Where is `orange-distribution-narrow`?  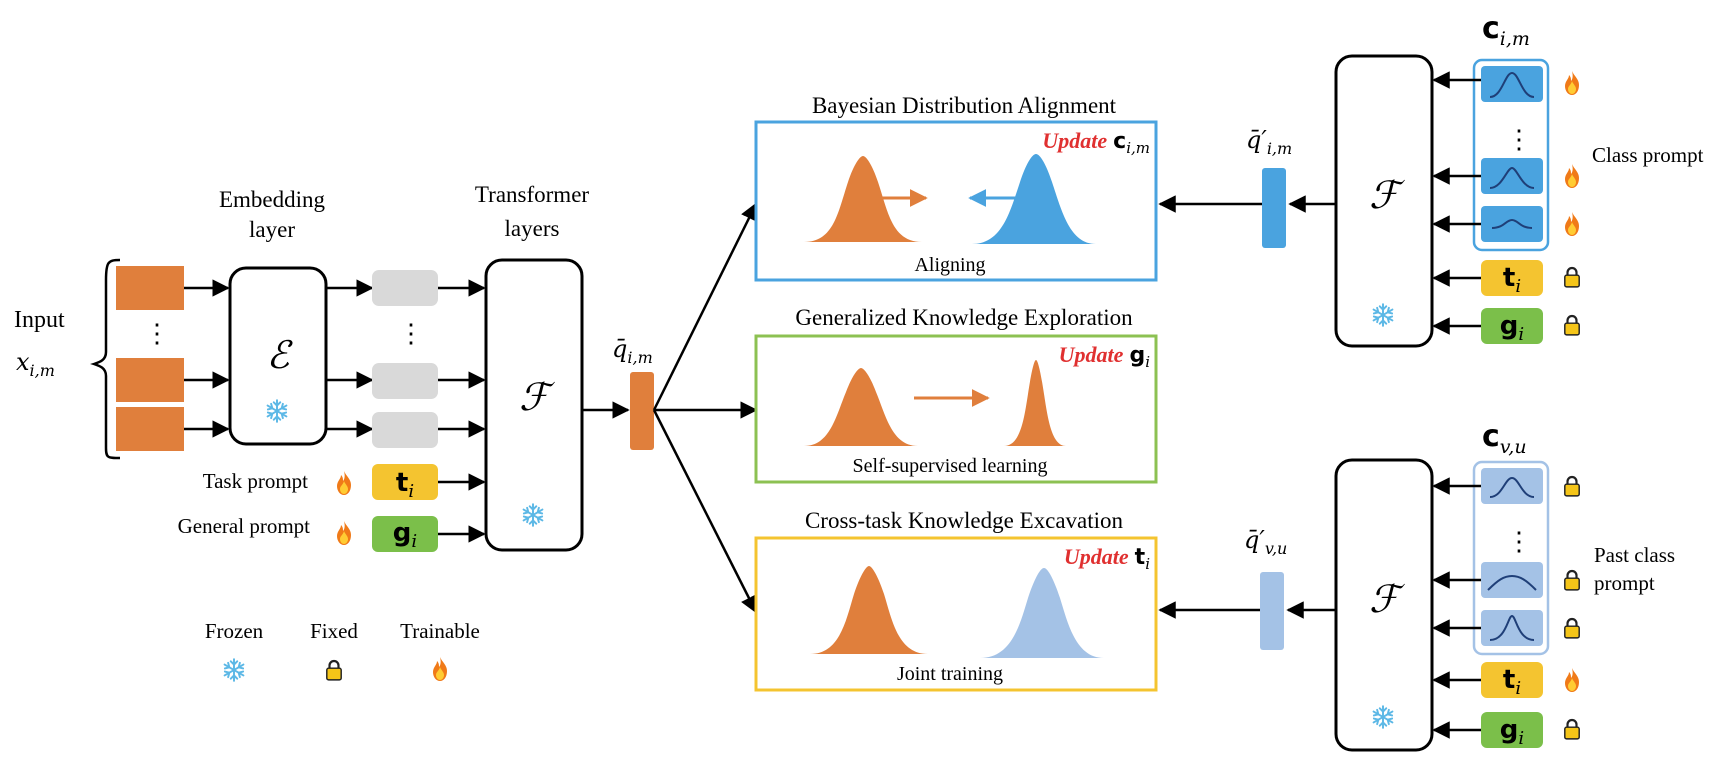
orange-distribution-narrow is located at coordinates (1035, 403).